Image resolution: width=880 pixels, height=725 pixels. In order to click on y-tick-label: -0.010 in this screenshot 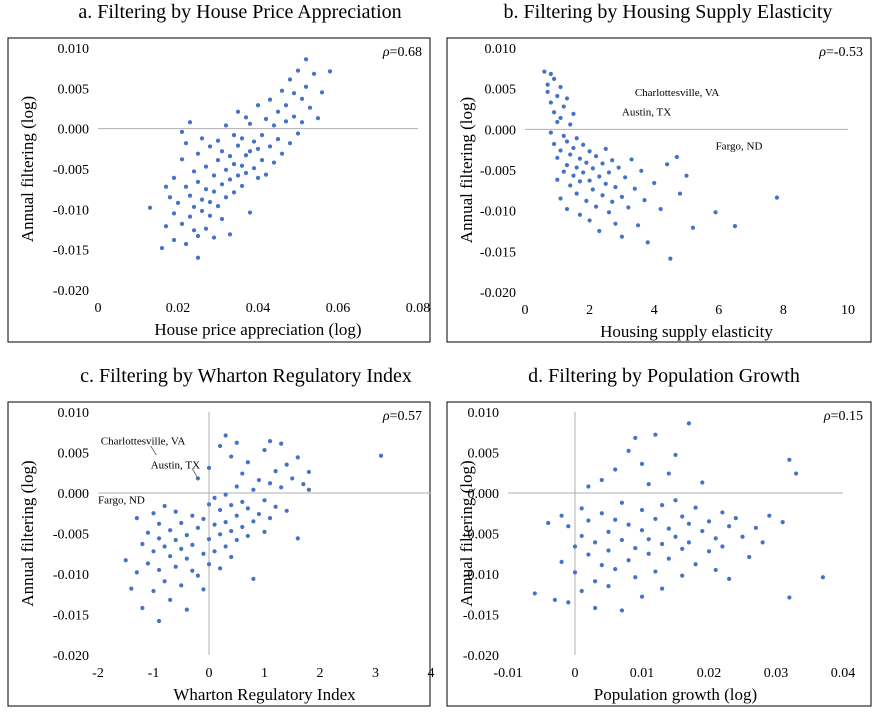, I will do `click(71, 575)`.